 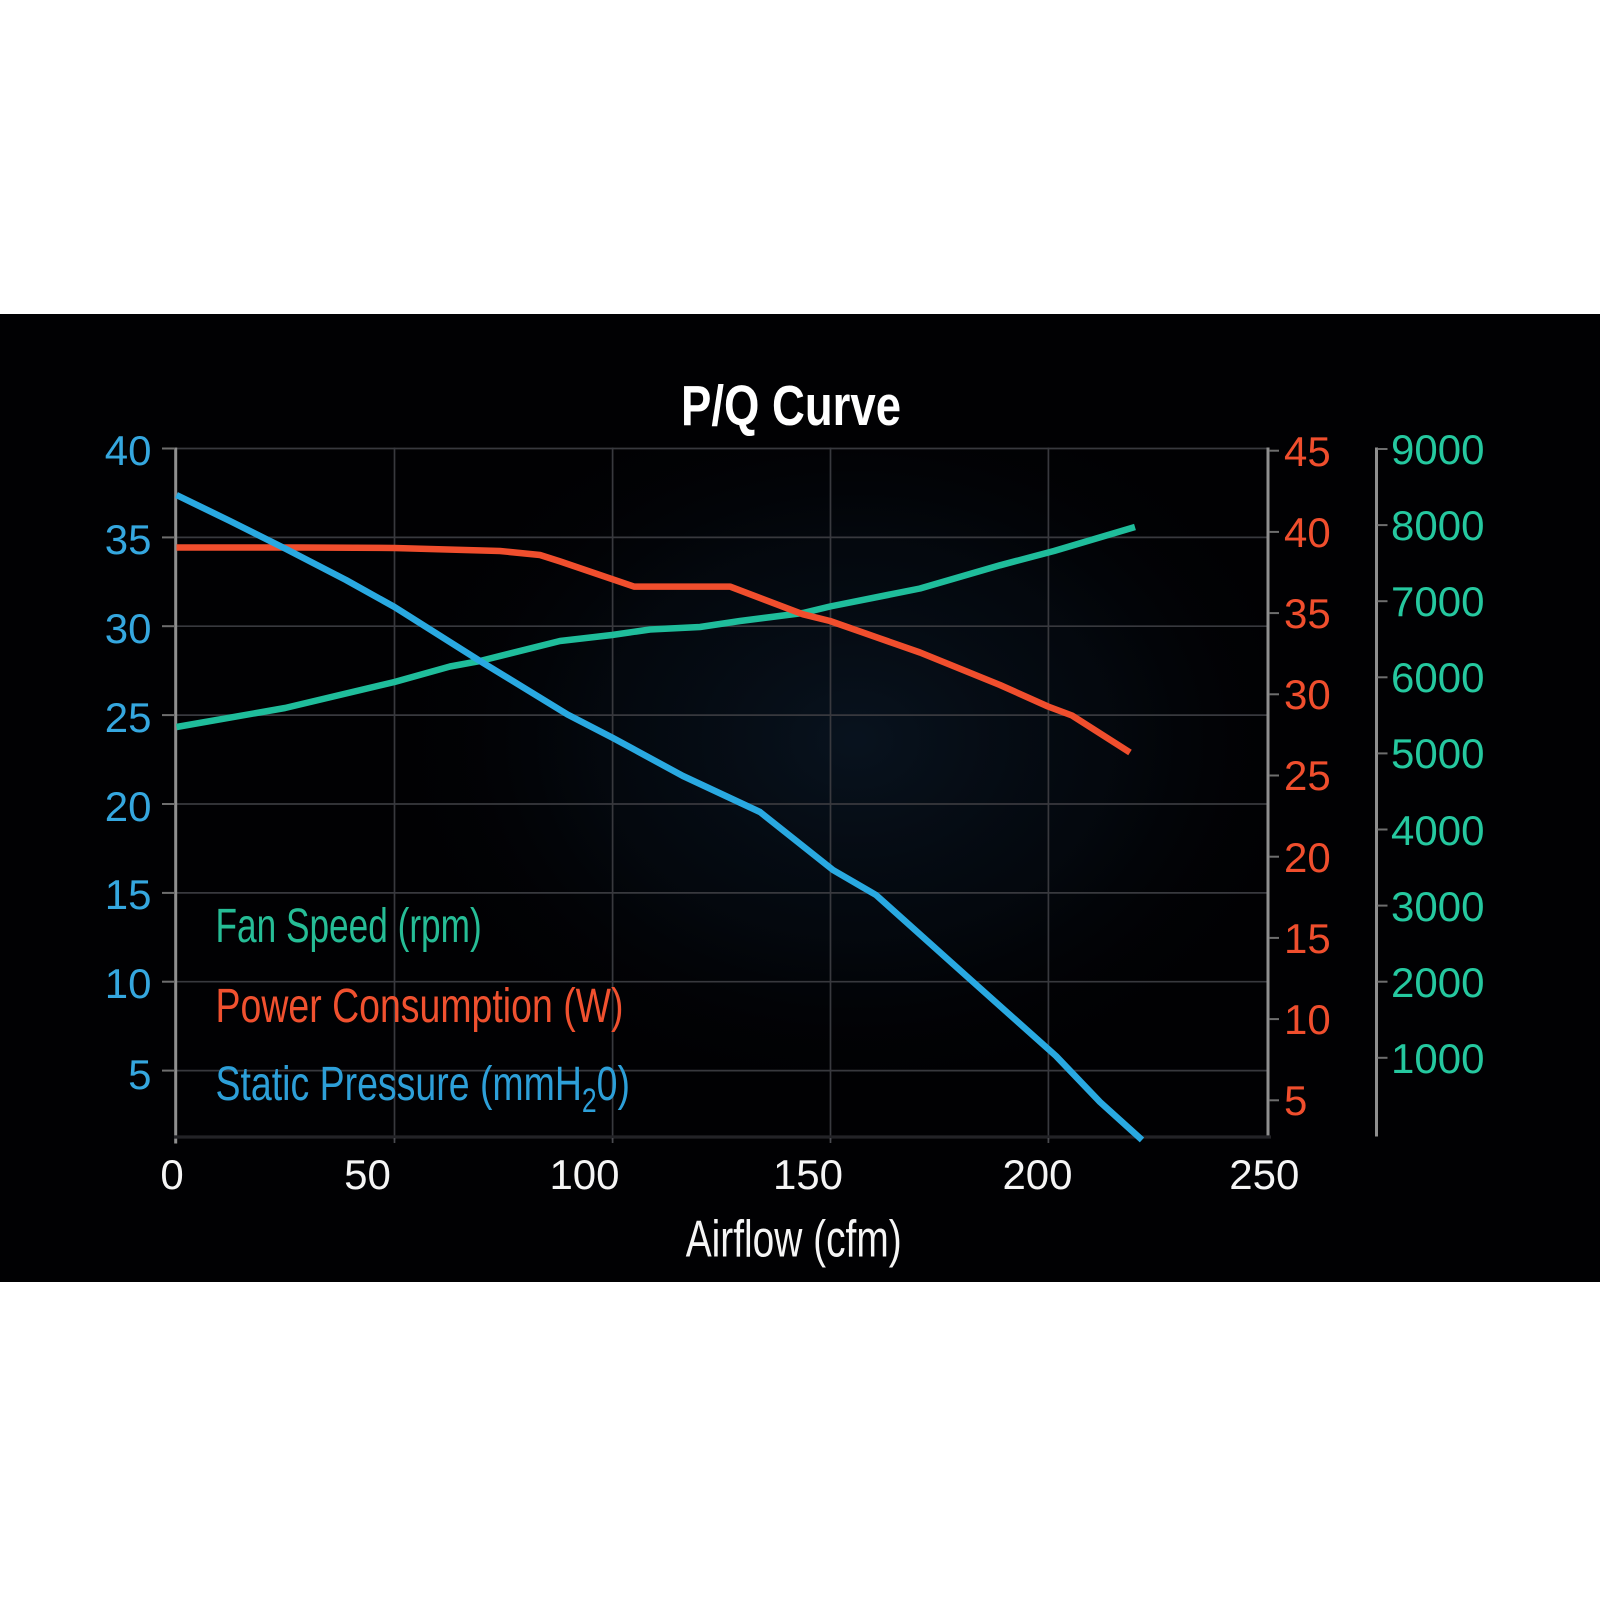 I want to click on svg-text: 1000, so click(x=1437, y=1058).